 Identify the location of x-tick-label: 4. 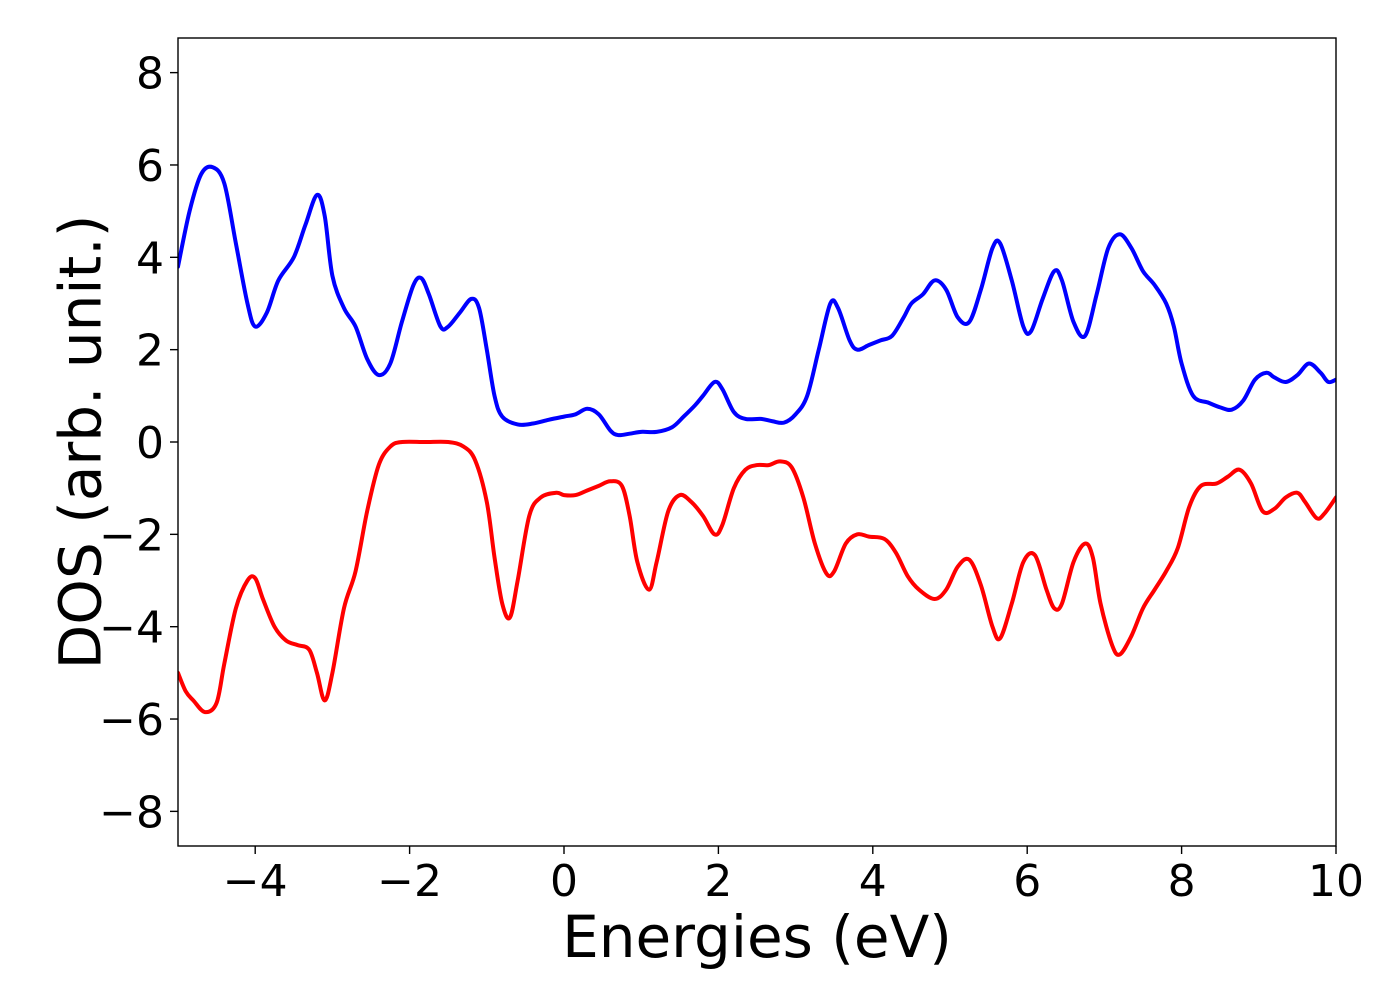
(873, 881).